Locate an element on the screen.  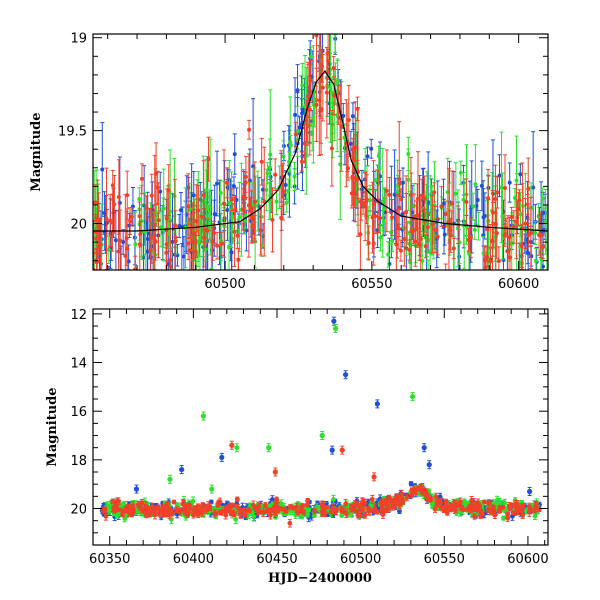
y-tick-label: 12 is located at coordinates (78, 315).